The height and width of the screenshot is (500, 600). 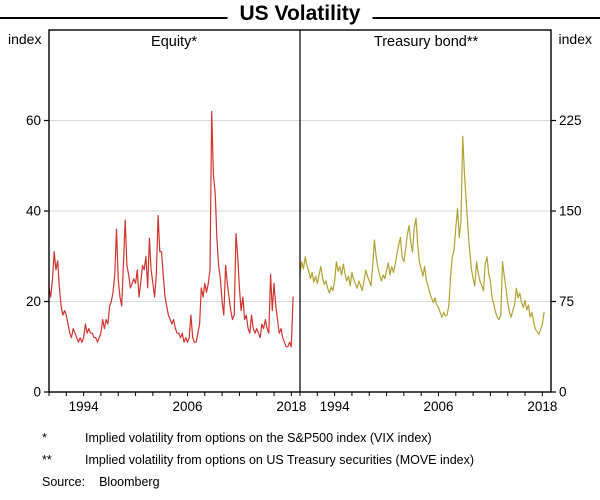 I want to click on source-label: Source:, so click(x=64, y=482).